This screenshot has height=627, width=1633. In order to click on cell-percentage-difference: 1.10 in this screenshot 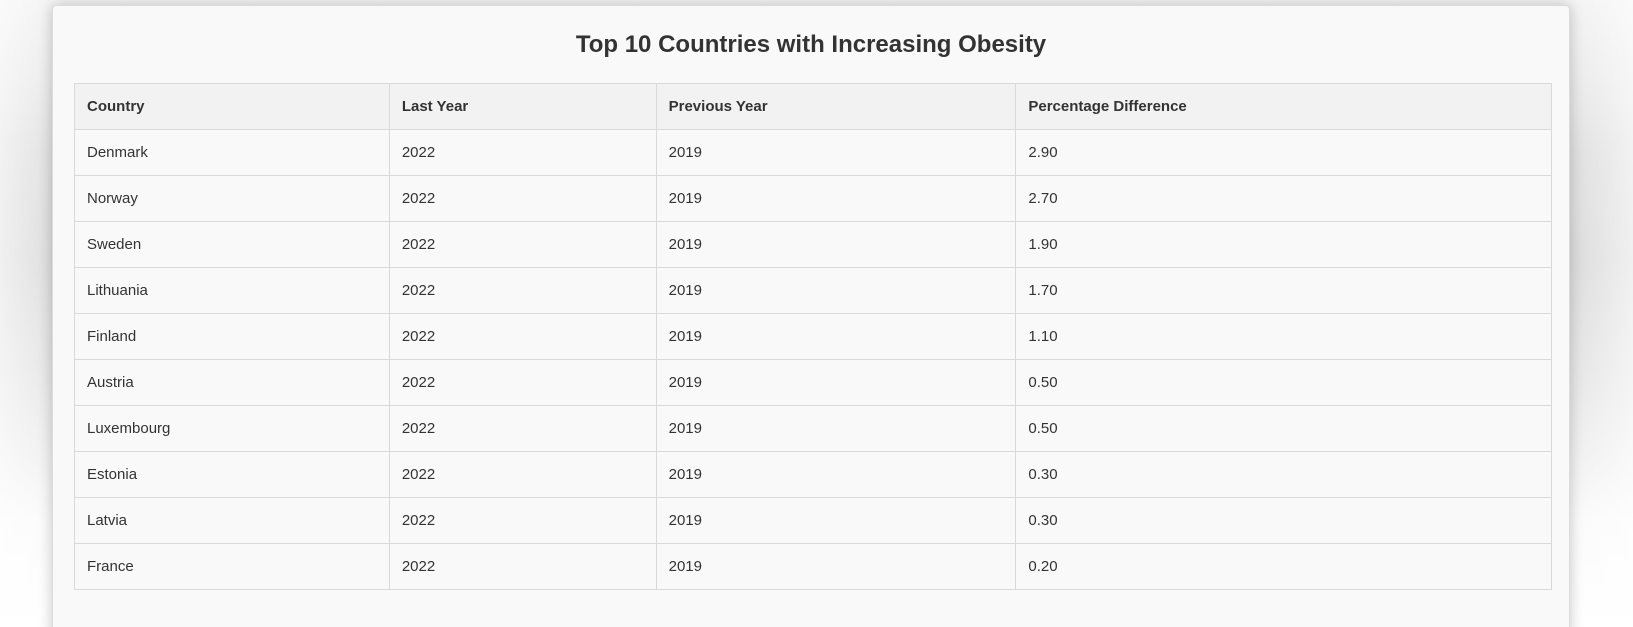, I will do `click(1283, 336)`.